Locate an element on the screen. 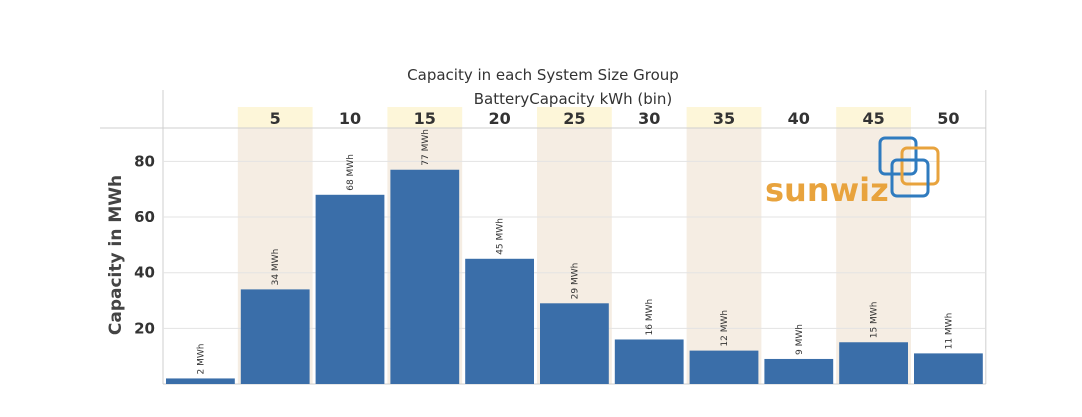 Image resolution: width=1082 pixels, height=417 pixels. sunwiz-logo: sunwiz is located at coordinates (852, 172).